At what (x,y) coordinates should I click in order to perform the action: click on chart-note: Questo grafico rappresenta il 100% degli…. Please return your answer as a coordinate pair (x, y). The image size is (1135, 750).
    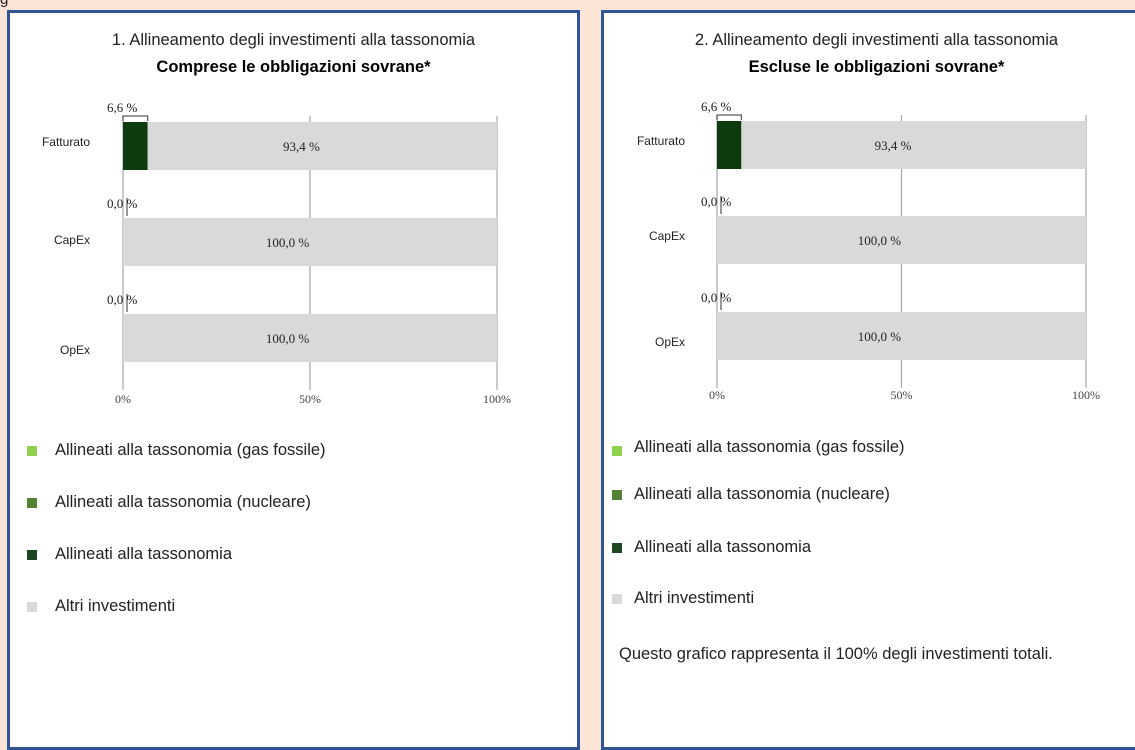
    Looking at the image, I should click on (836, 654).